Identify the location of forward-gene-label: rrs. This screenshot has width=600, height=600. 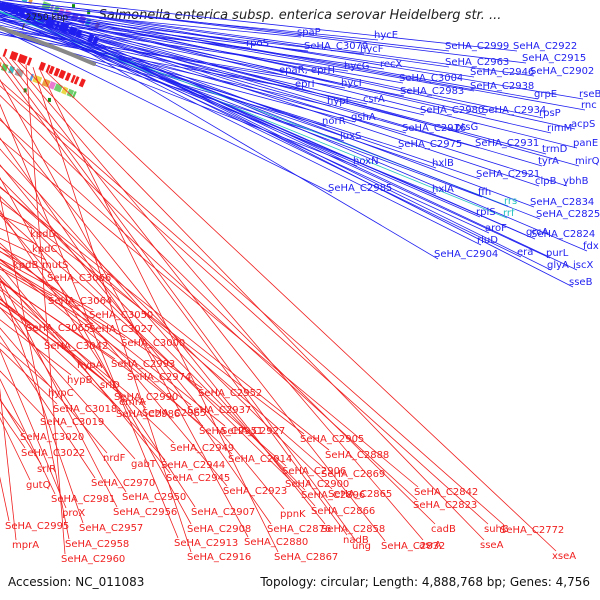
(510, 201).